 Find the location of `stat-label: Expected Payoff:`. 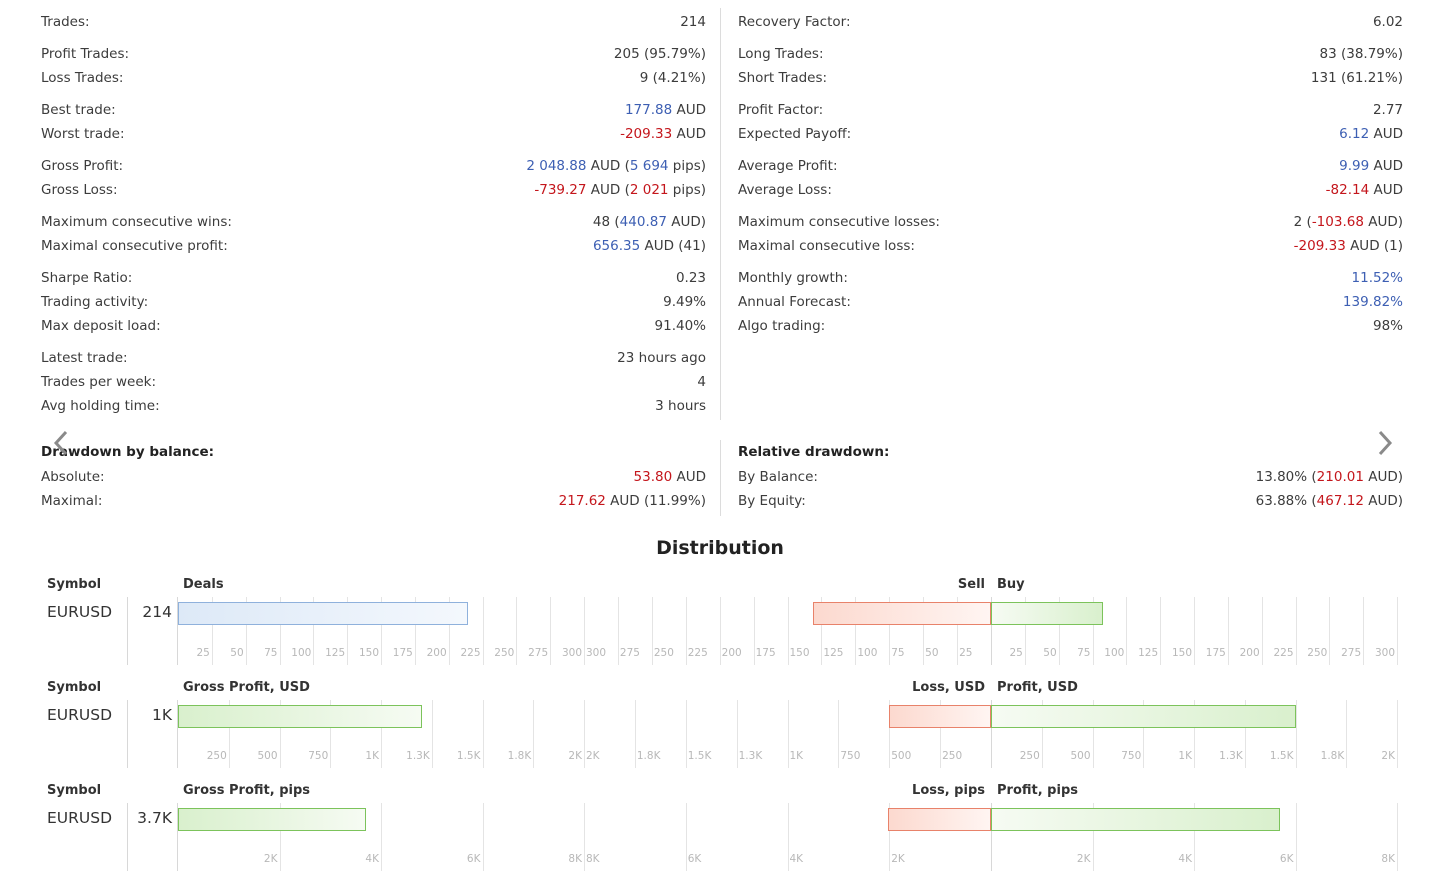

stat-label: Expected Payoff: is located at coordinates (795, 134).